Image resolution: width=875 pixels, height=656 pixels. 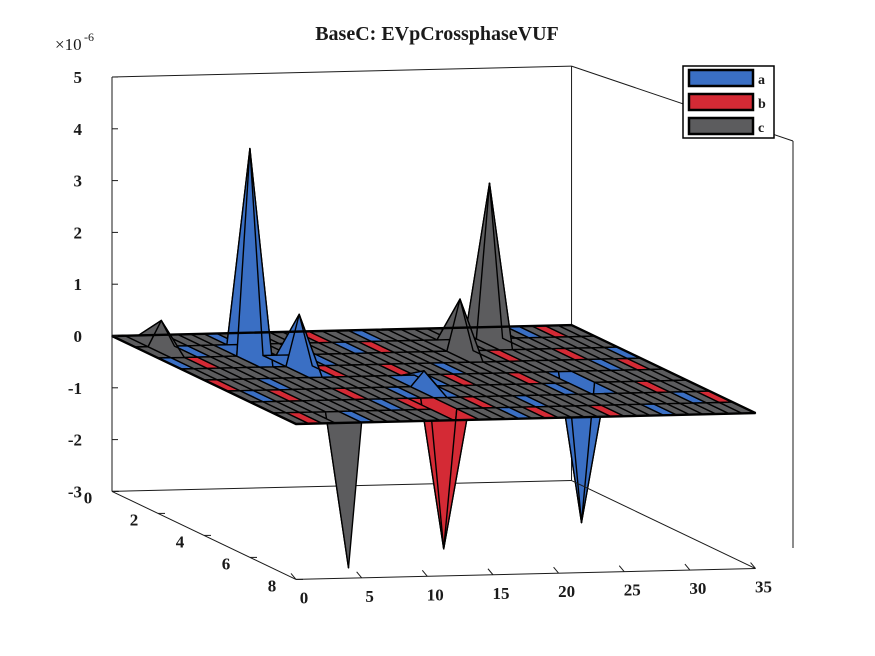 What do you see at coordinates (762, 104) in the screenshot?
I see `legend-label-b: b` at bounding box center [762, 104].